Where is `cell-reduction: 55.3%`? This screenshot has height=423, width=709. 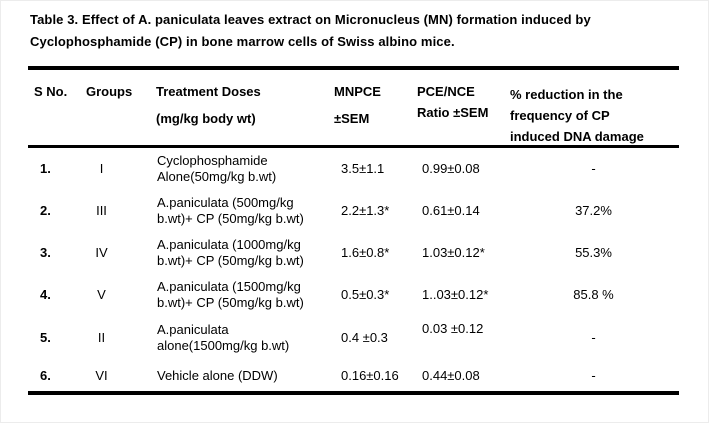 cell-reduction: 55.3% is located at coordinates (593, 252).